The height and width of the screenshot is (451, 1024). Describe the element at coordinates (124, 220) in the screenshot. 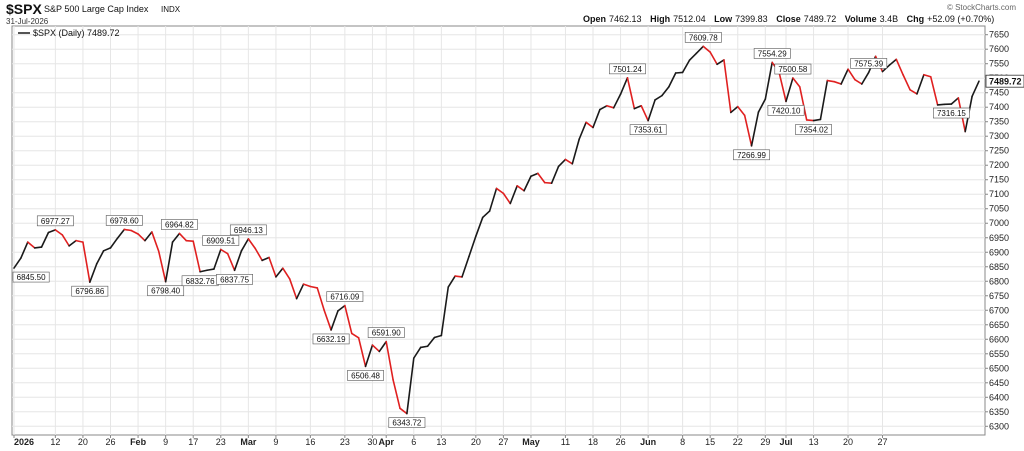

I see `annotation-label: 6978.60` at that location.